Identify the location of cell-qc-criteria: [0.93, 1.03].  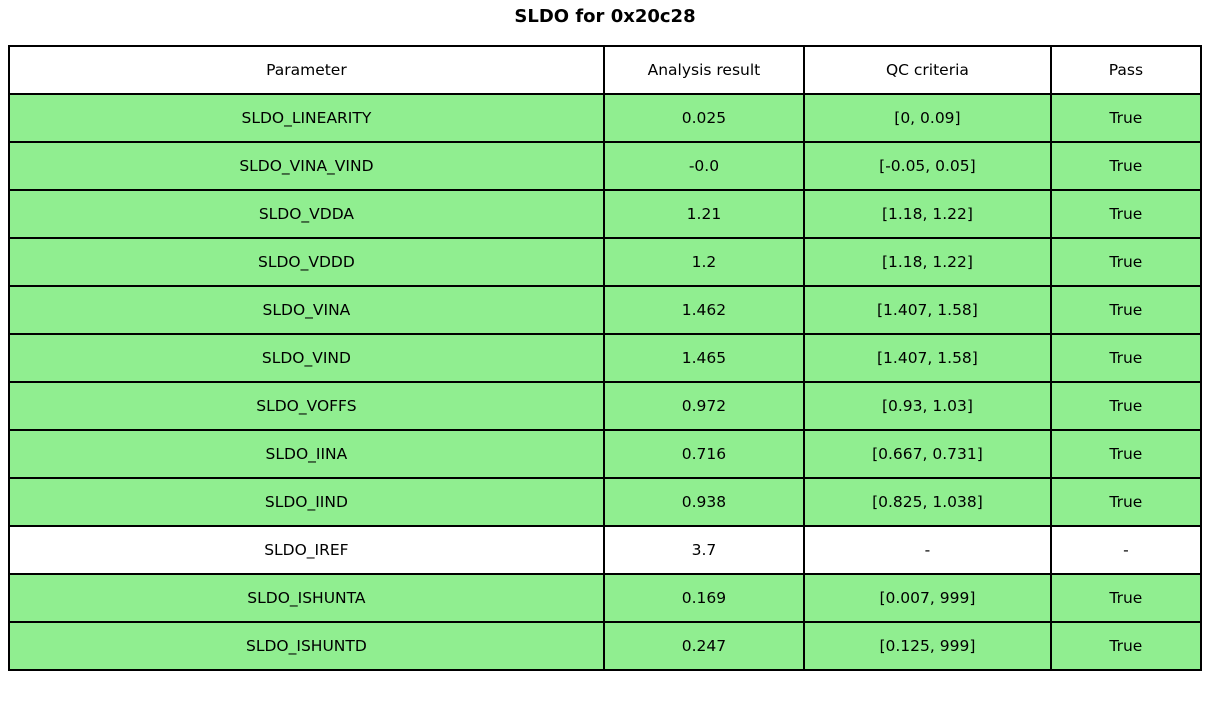
(927, 406).